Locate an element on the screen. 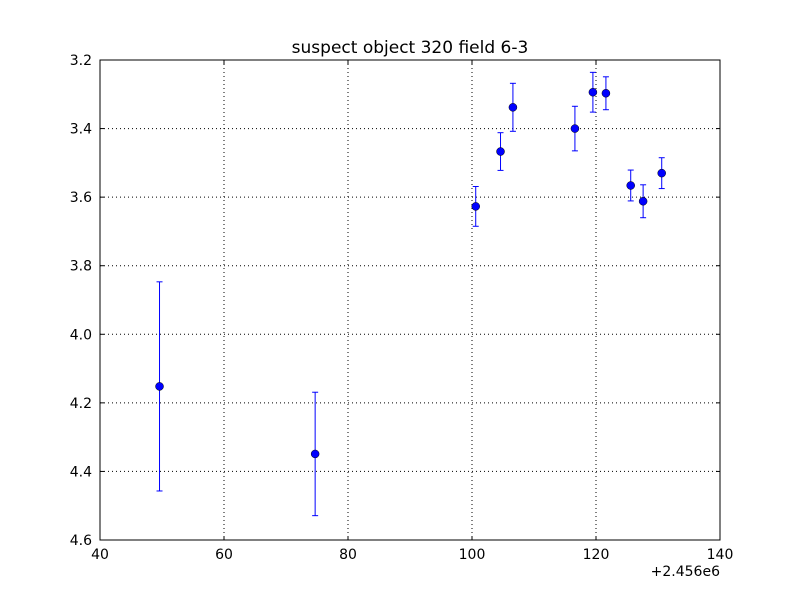 This screenshot has height=600, width=800. x-tick-label: 60 is located at coordinates (224, 555).